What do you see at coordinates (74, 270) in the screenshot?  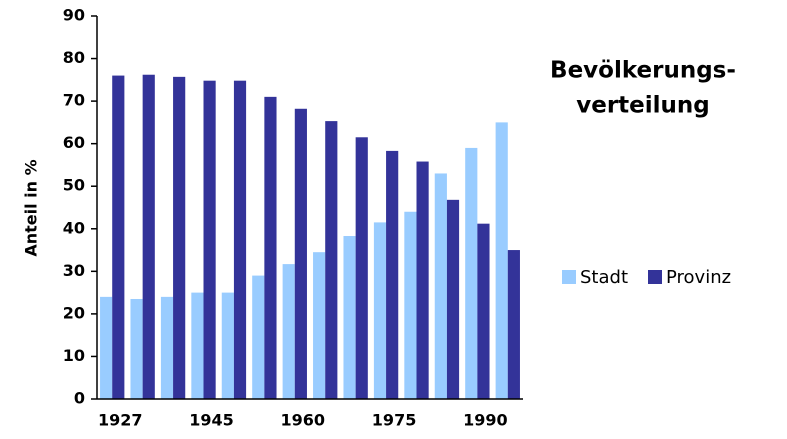 I see `y-tick-label: 30` at bounding box center [74, 270].